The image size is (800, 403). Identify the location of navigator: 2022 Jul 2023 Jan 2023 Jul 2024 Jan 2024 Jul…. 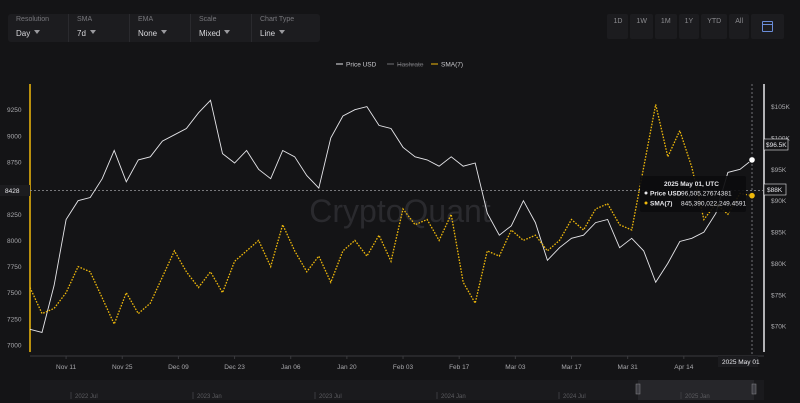
(397, 390).